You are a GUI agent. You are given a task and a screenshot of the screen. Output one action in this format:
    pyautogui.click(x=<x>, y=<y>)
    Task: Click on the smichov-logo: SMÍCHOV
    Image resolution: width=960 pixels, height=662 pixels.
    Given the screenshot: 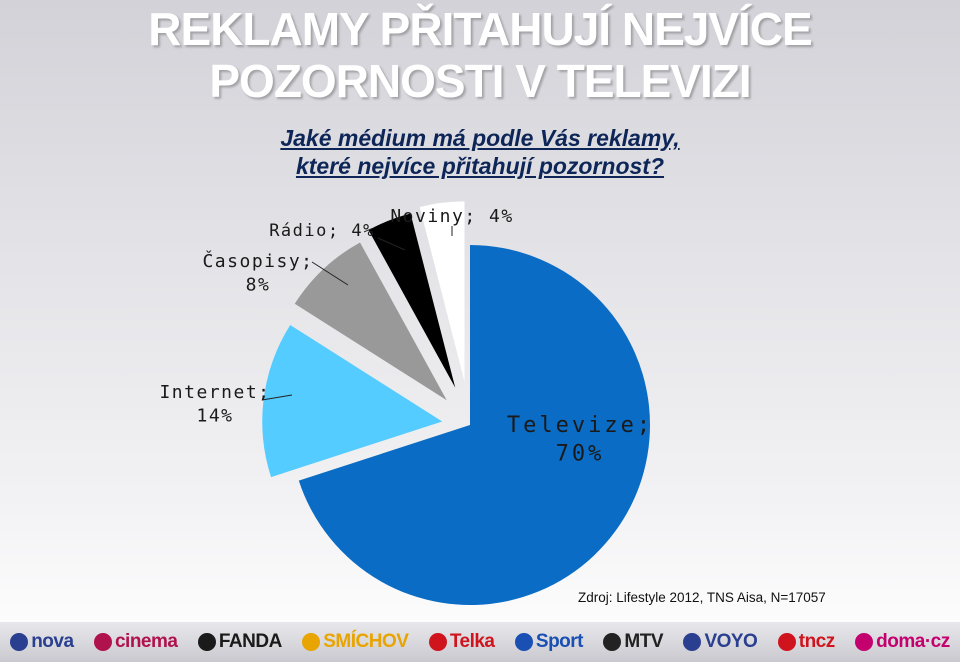 What is the action you would take?
    pyautogui.click(x=355, y=642)
    